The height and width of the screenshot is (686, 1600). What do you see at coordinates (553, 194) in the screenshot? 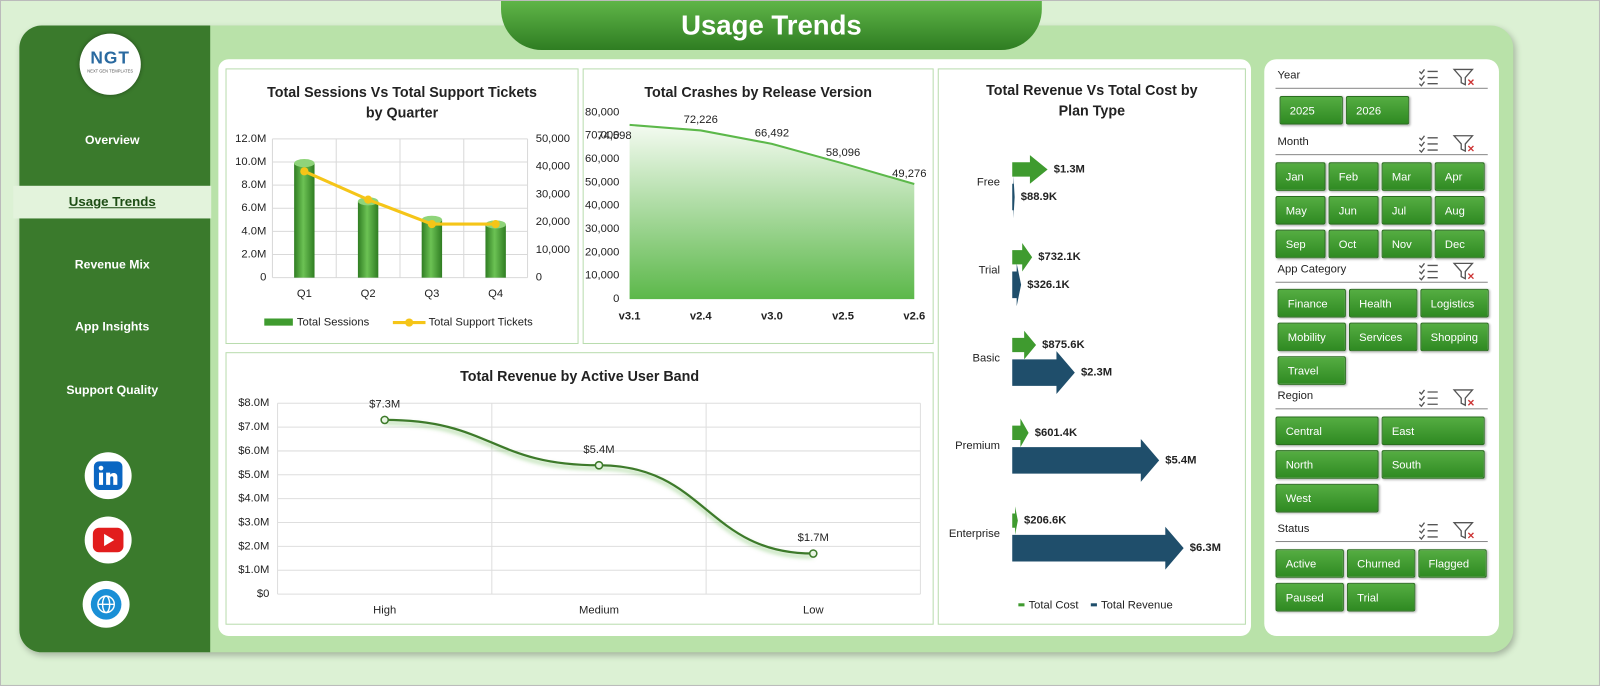
I see `y2-tick-label: 30,000` at bounding box center [553, 194].